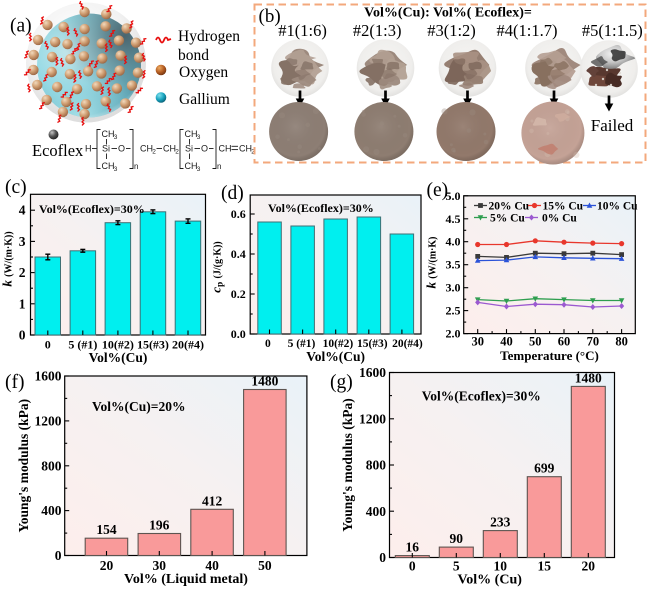  I want to click on svg-text: 4.5, so click(453, 219).